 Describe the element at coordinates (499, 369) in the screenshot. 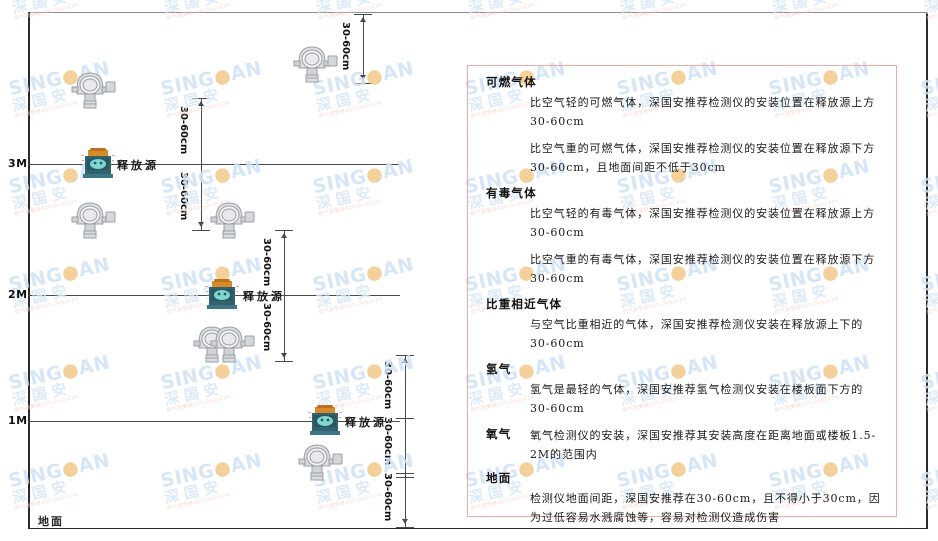

I see `guidance-section-title: 氢气` at that location.